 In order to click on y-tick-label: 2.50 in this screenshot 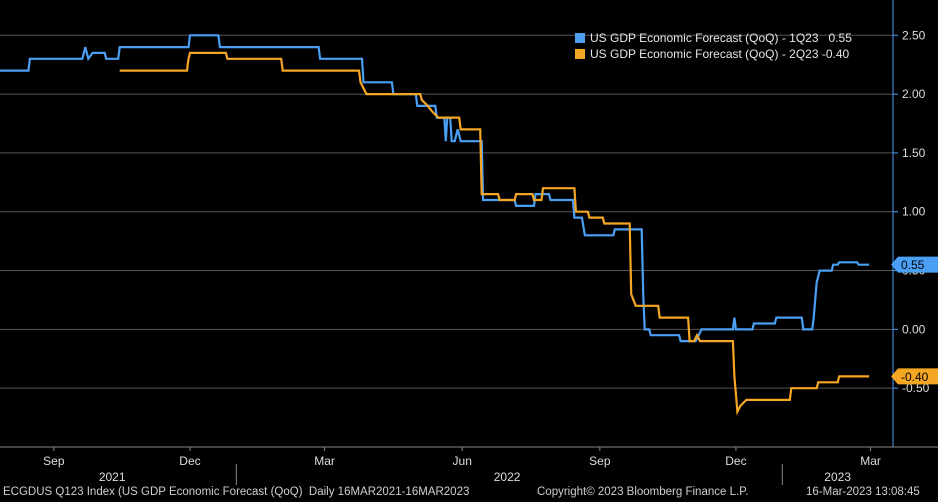, I will do `click(914, 35)`.